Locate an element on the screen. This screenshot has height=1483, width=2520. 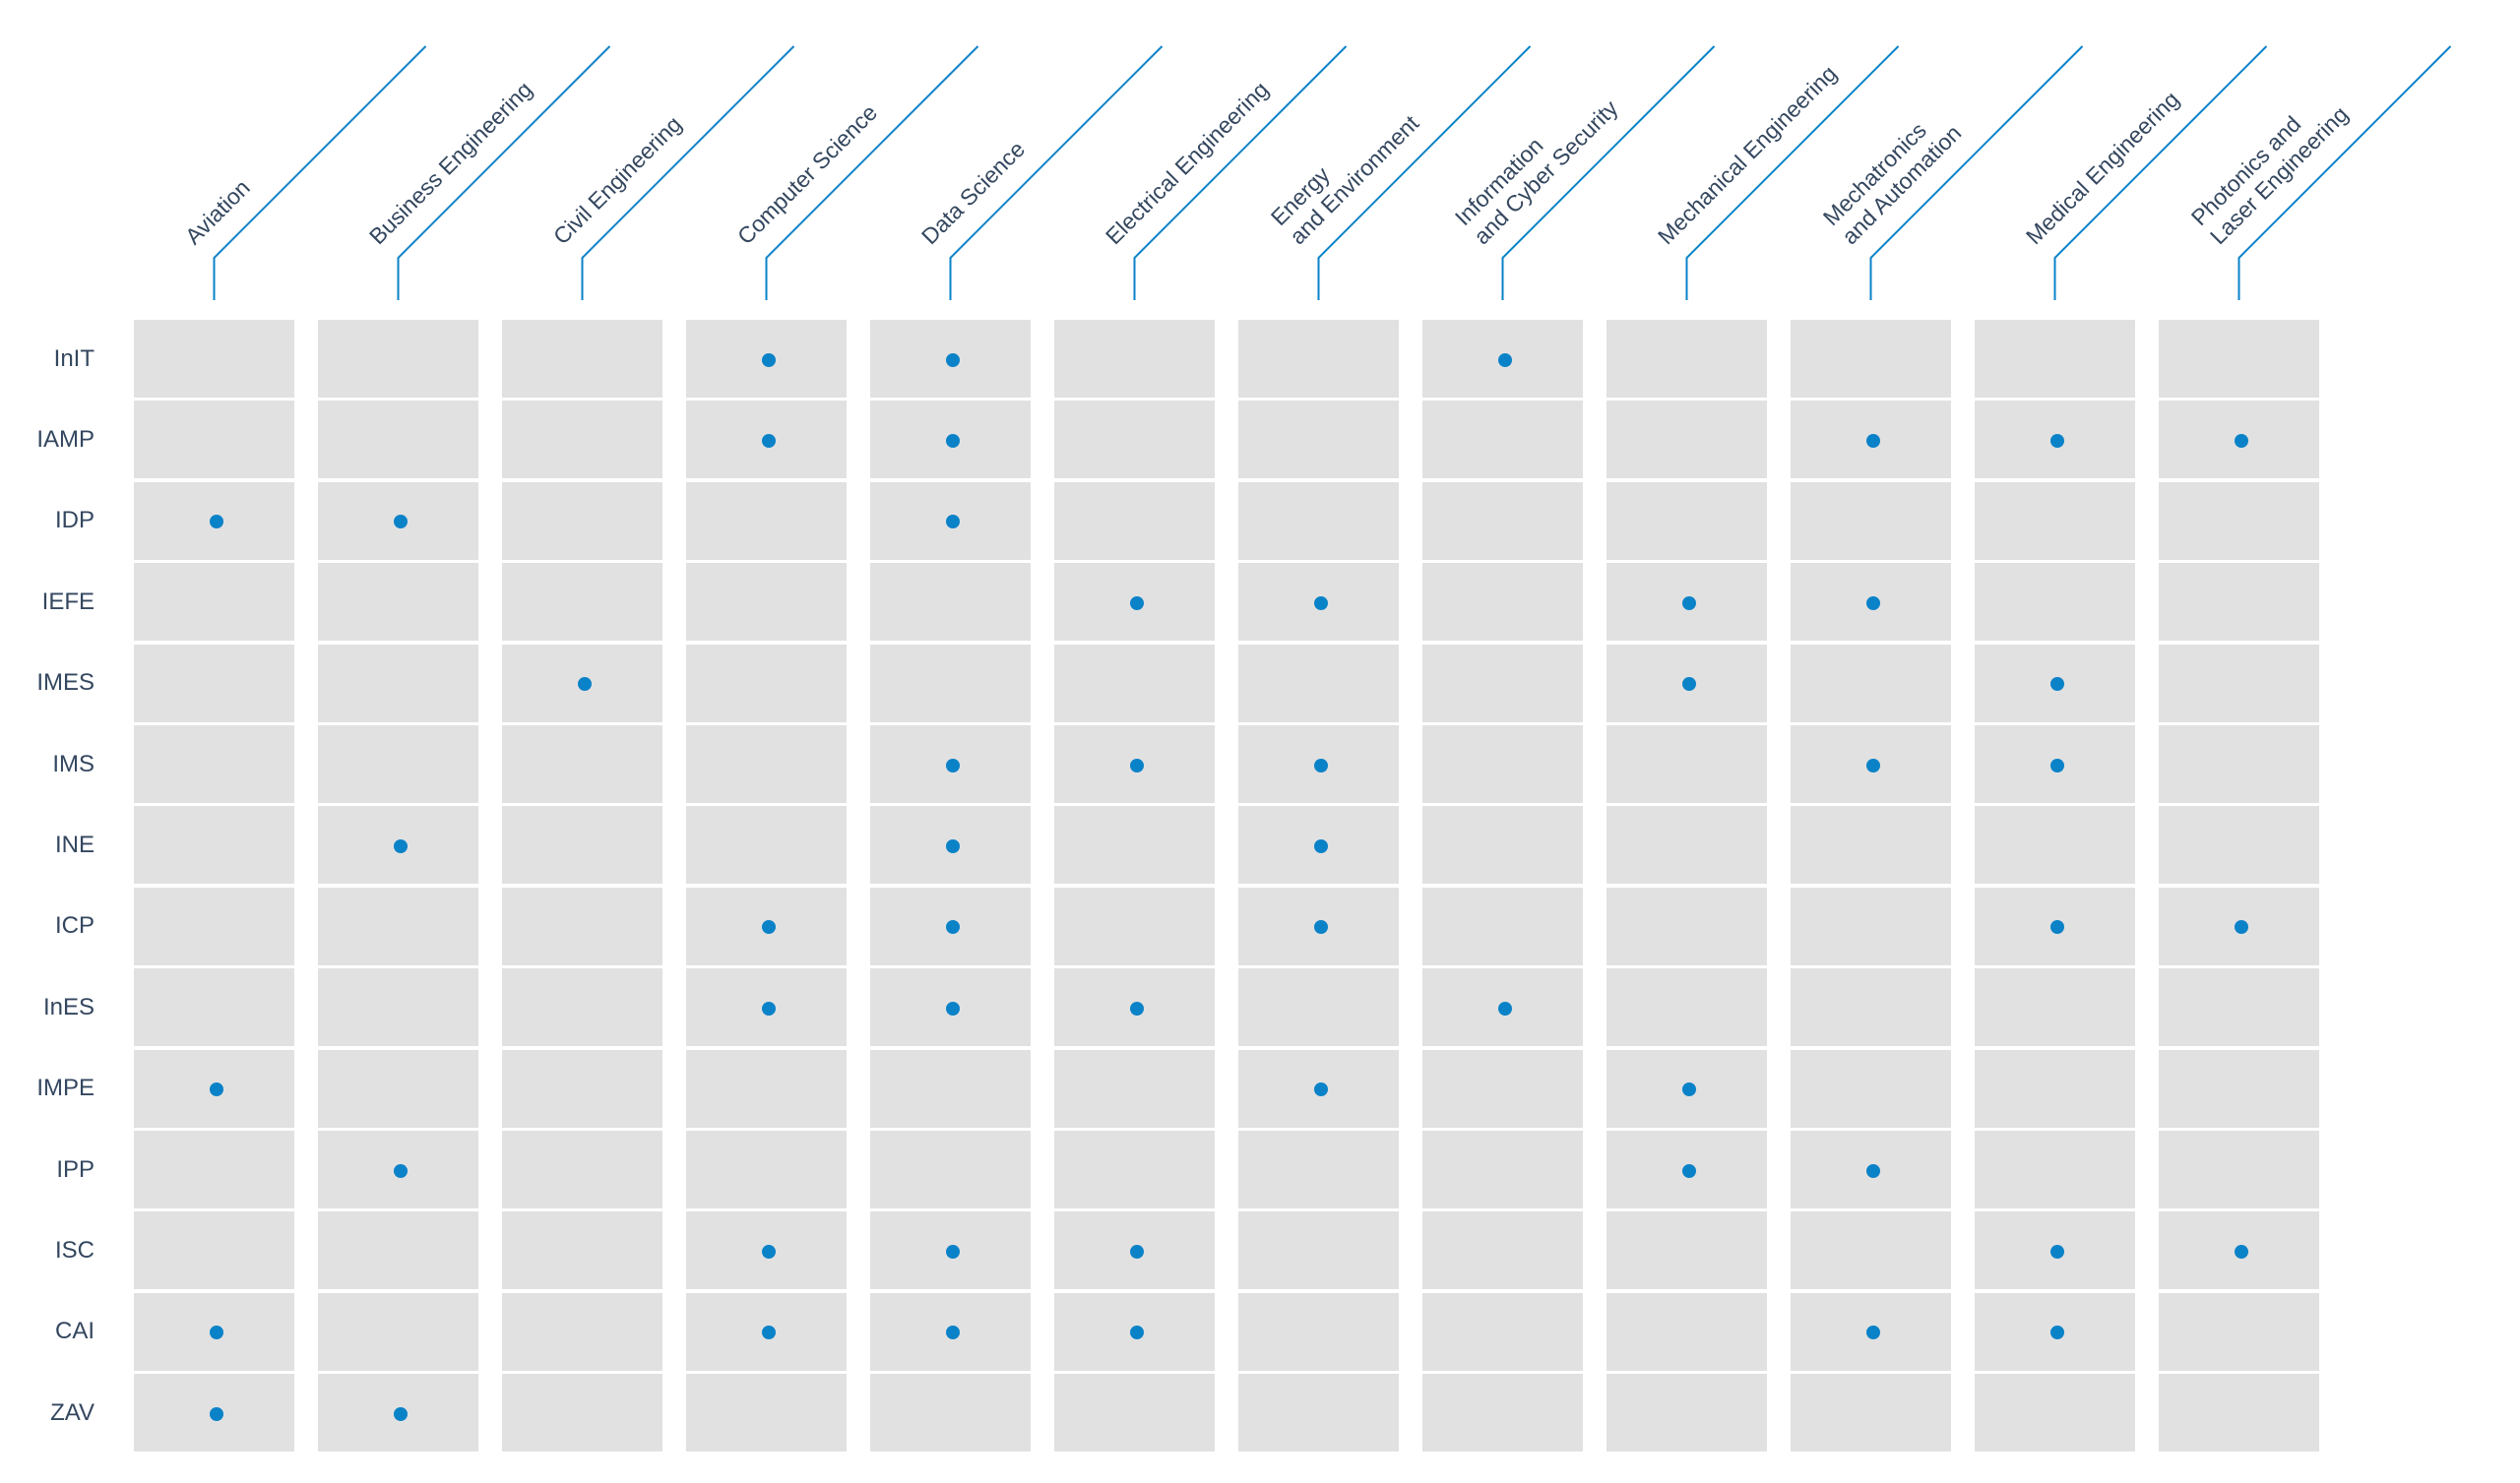
row-label: IAMP is located at coordinates (65, 439).